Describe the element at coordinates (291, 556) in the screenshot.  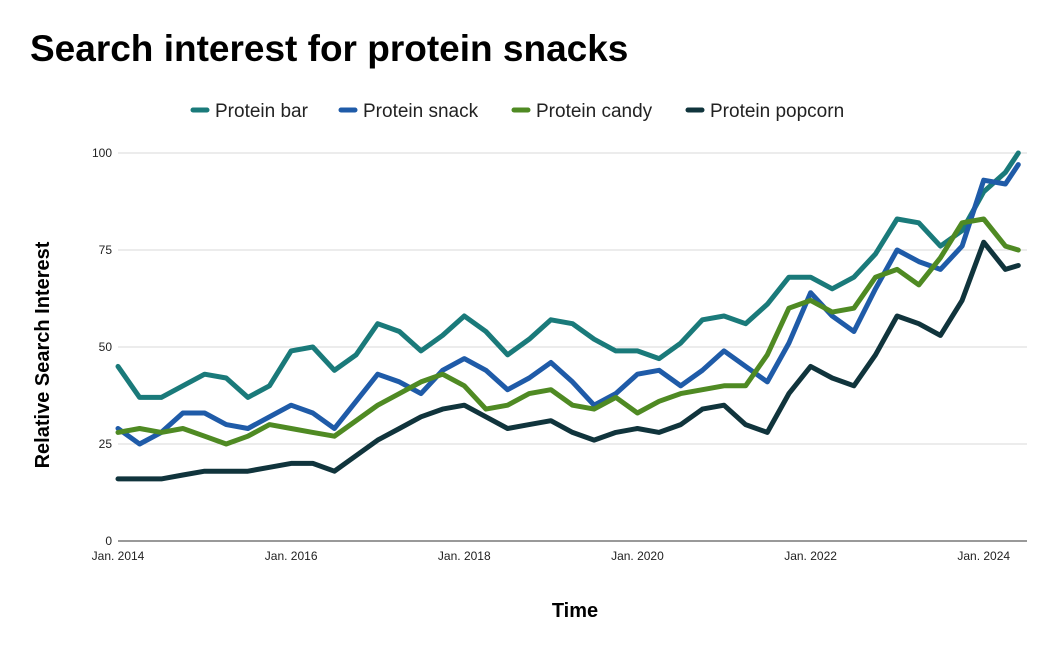
I see `x-tick-label: Jan. 2016` at that location.